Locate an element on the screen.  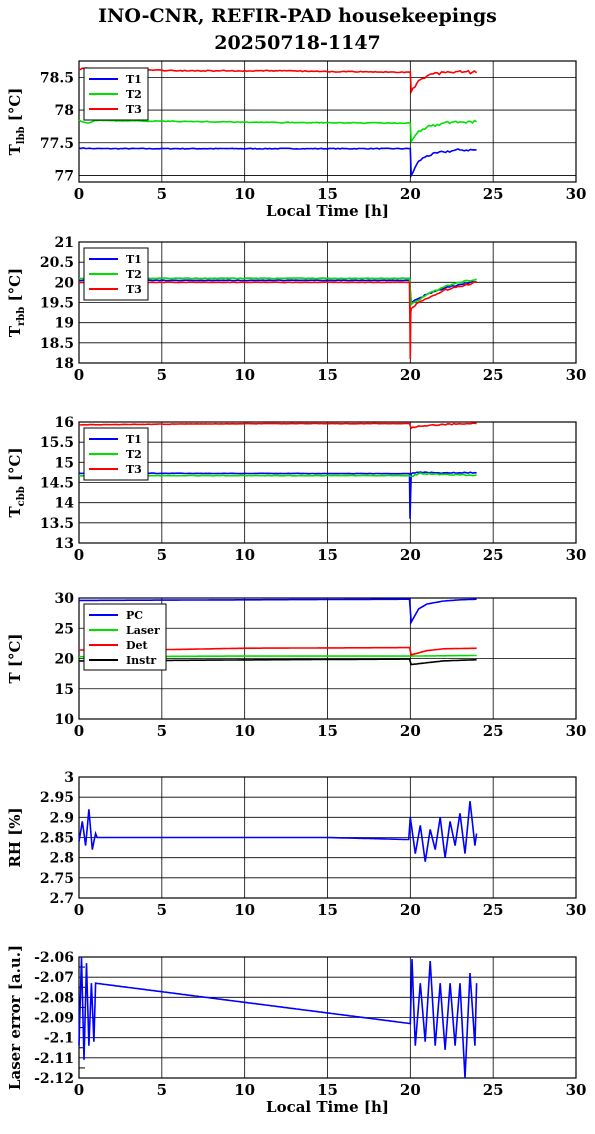
series-line-t1 is located at coordinates (277, 162).